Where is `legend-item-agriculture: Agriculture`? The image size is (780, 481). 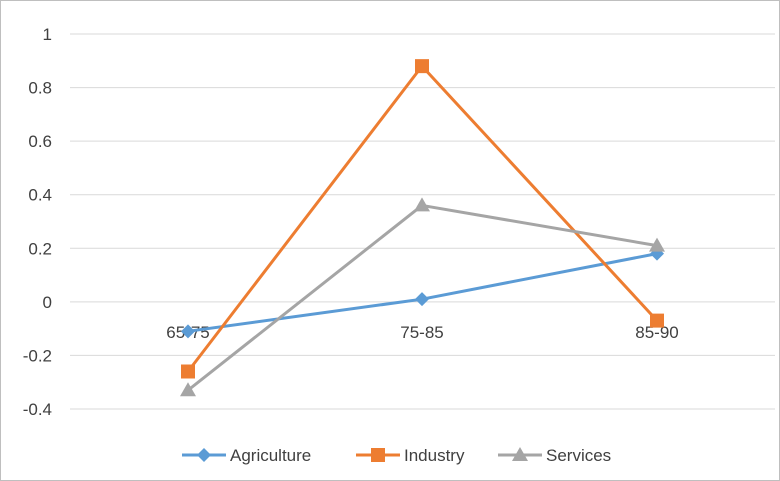
legend-item-agriculture: Agriculture is located at coordinates (246, 455).